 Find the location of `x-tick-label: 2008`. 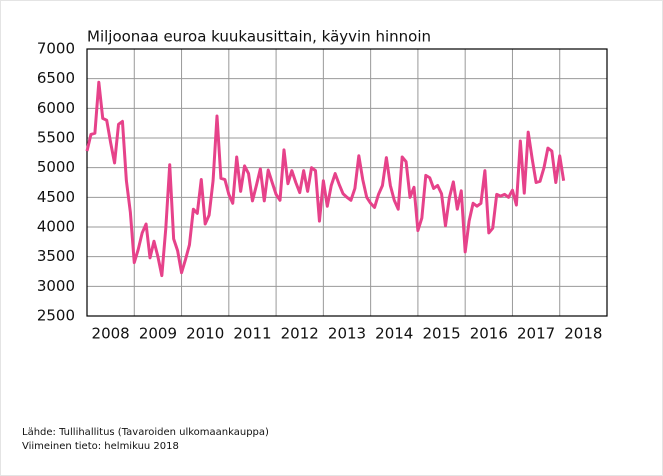

x-tick-label: 2008 is located at coordinates (111, 334).